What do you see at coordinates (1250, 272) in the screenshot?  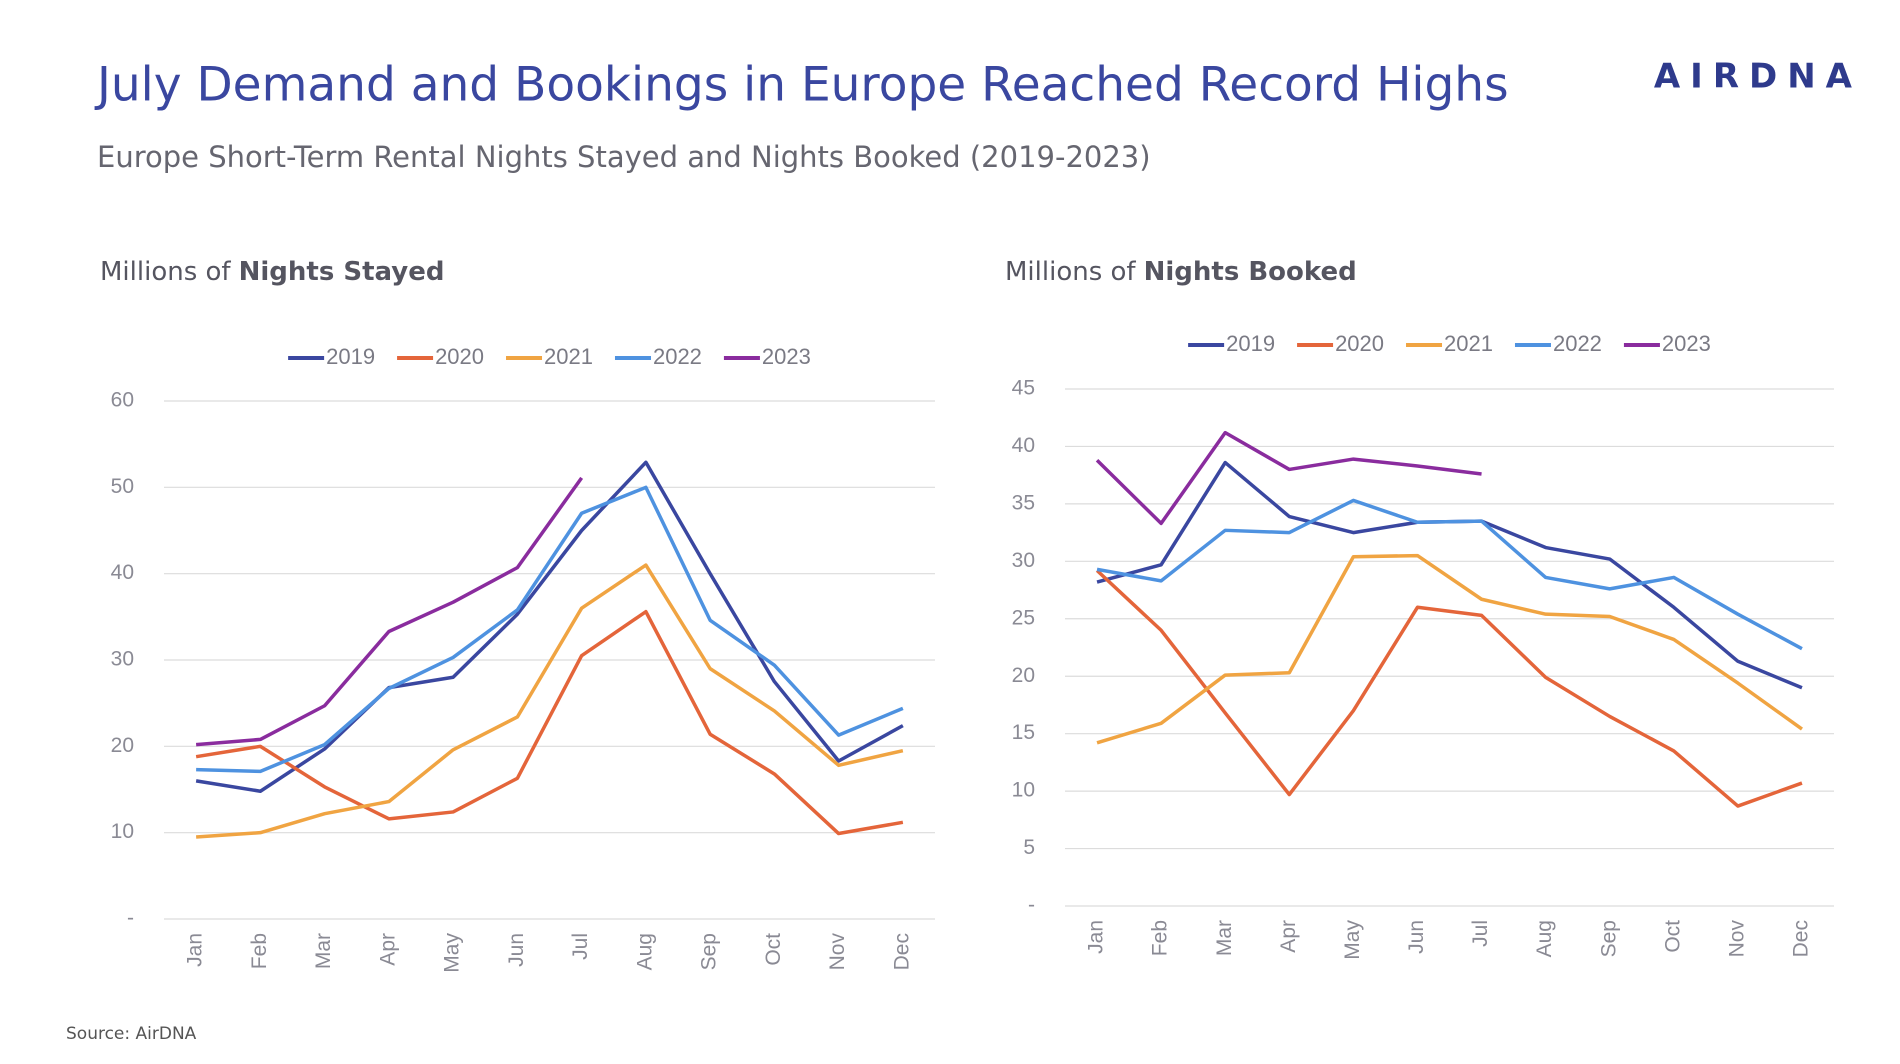 I see `panel-title-bold: Nights Booked` at bounding box center [1250, 272].